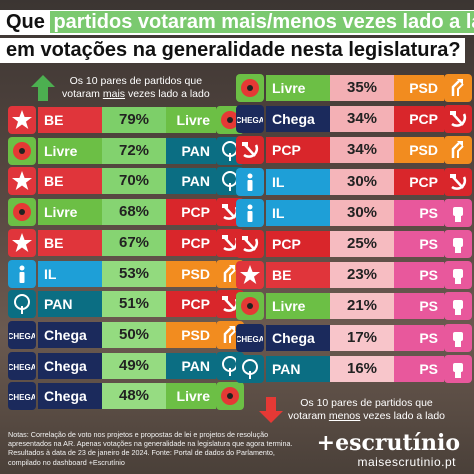  I want to click on pair-row-be-ps: BE 23% PS, so click(354, 275).